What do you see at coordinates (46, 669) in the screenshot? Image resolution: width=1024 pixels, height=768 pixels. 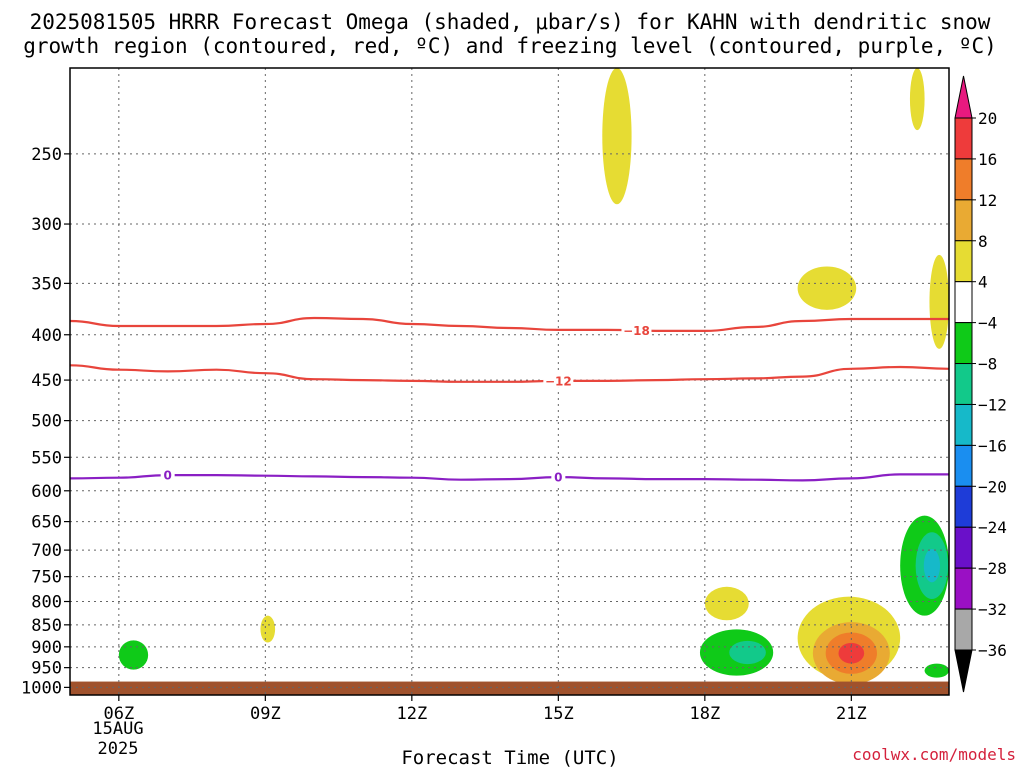 I see `y-tick-label: 950` at bounding box center [46, 669].